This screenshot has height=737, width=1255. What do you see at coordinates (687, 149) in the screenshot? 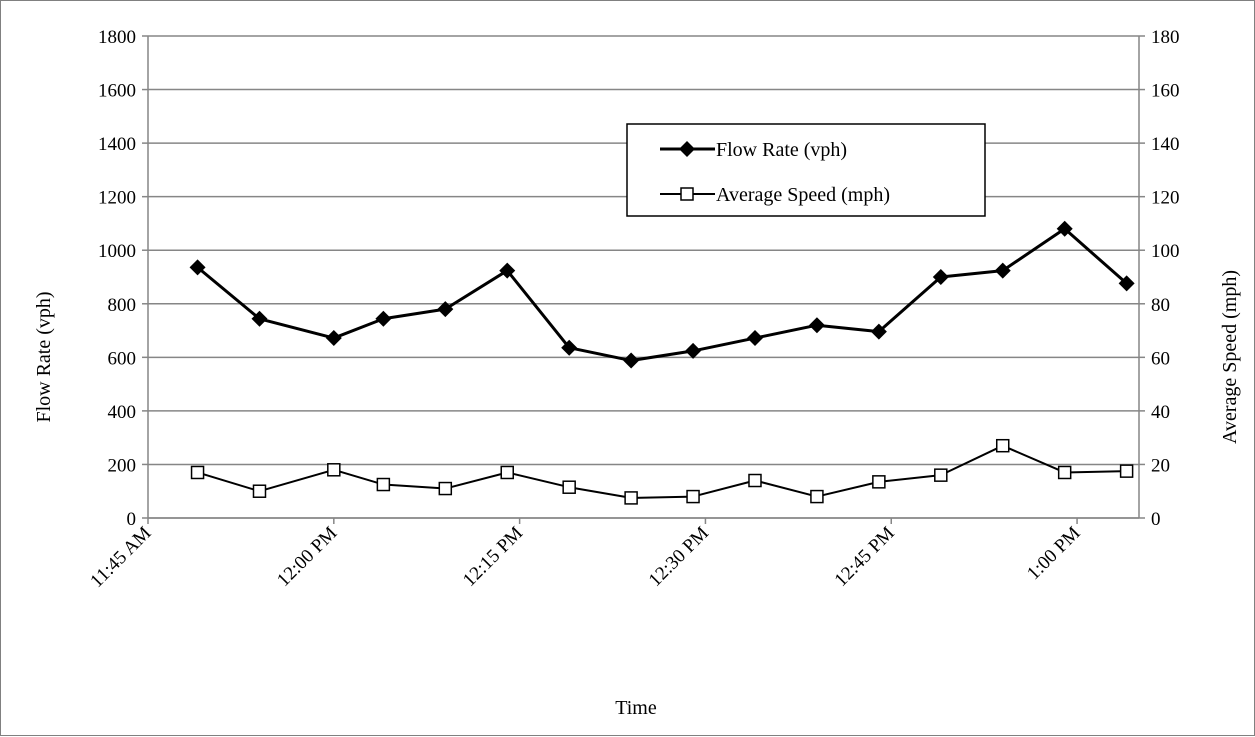
I see `legend-marker-flow-rate` at bounding box center [687, 149].